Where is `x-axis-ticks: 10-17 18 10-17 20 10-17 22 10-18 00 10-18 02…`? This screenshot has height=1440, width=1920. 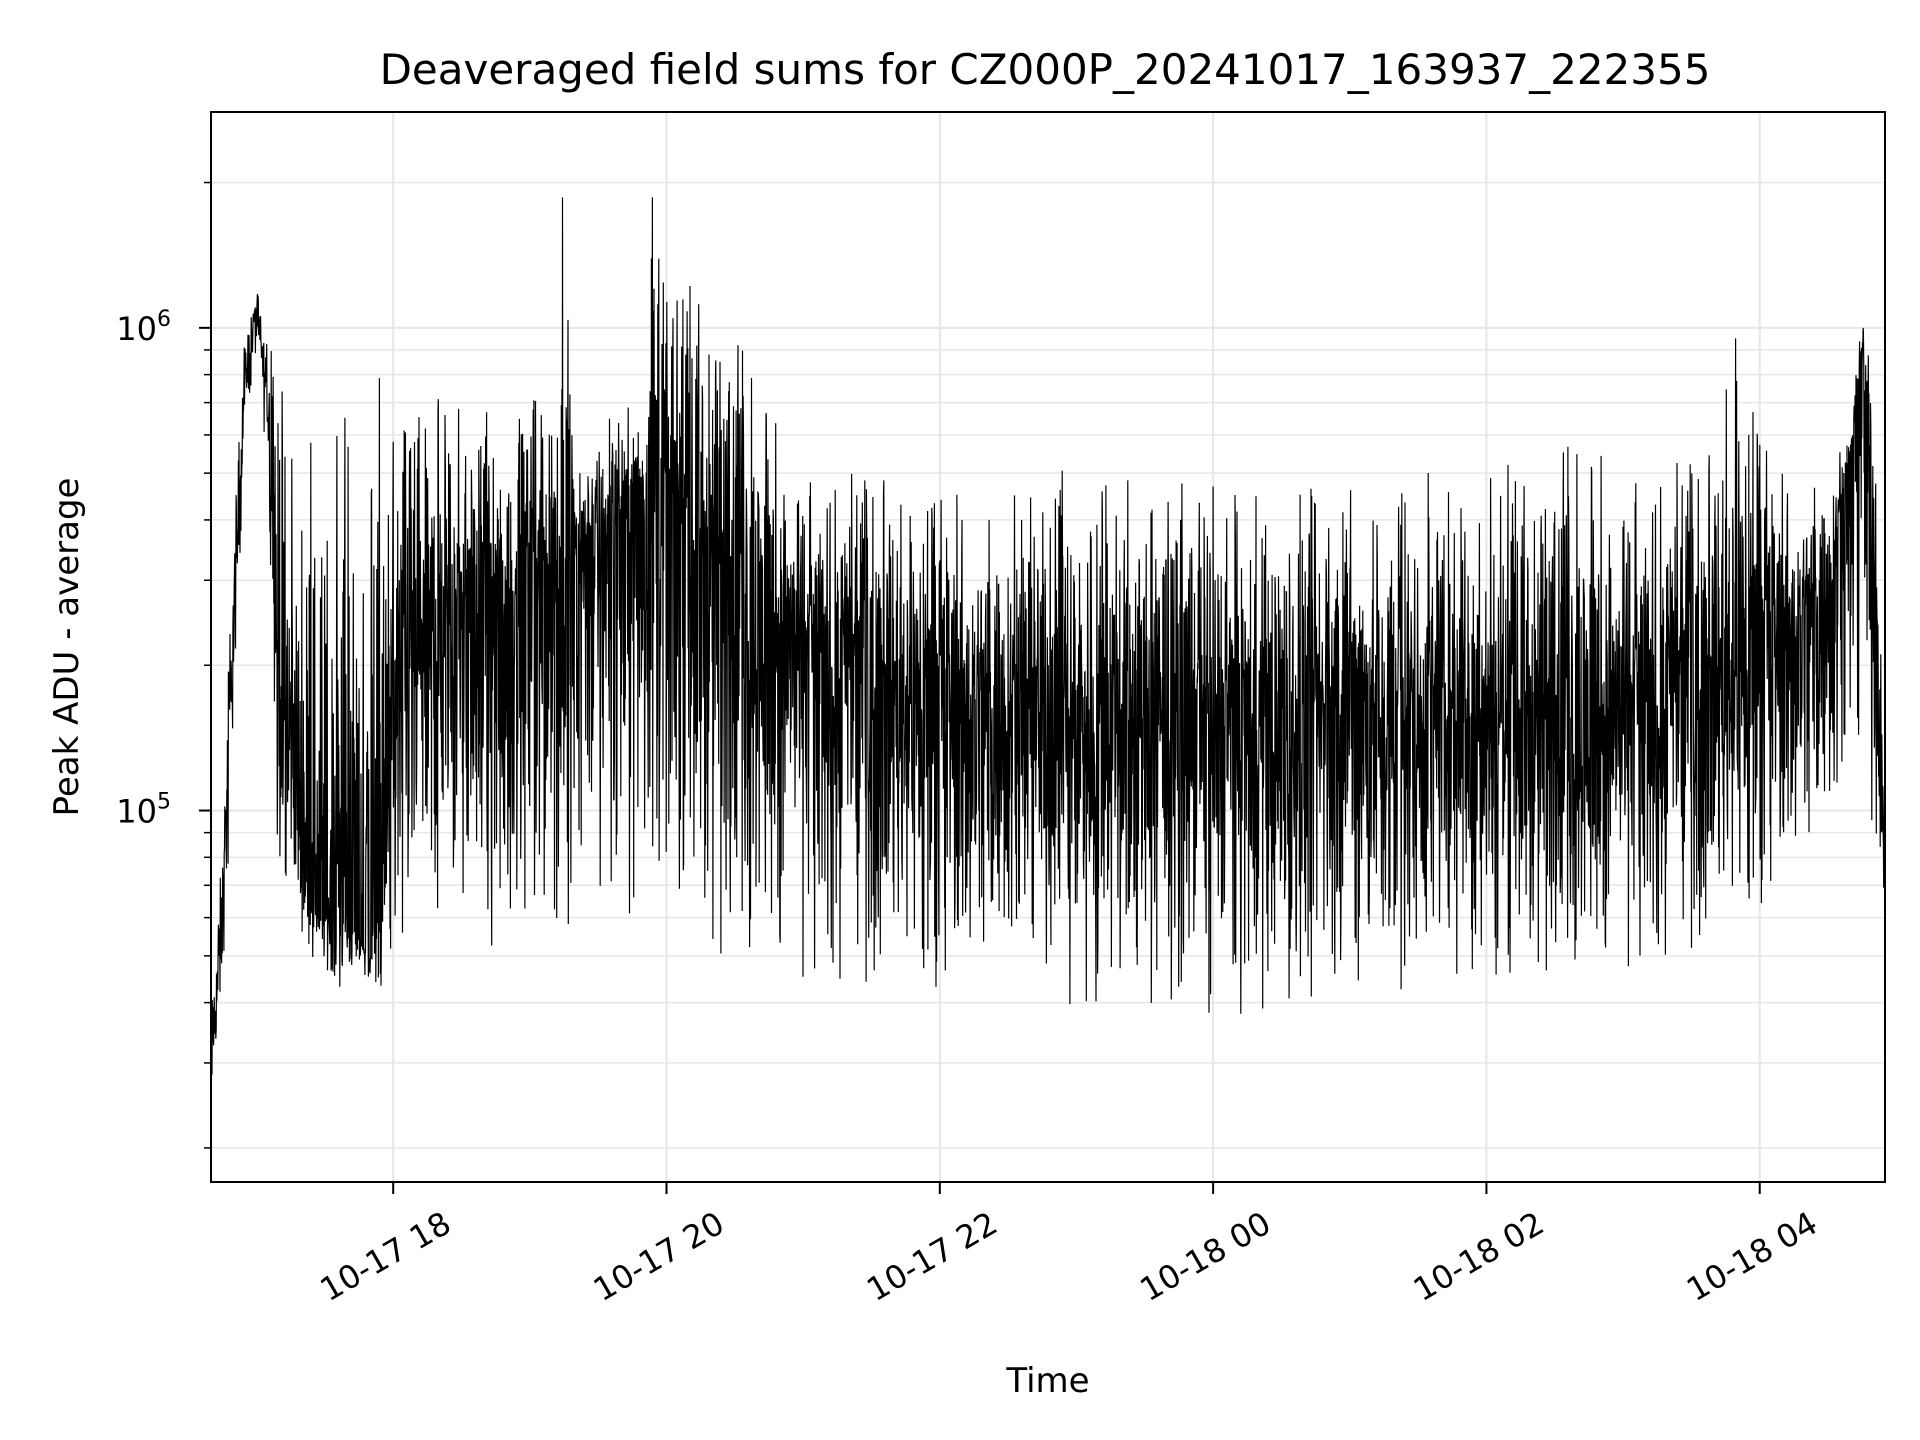
x-axis-ticks: 10-17 18 10-17 20 10-17 22 10-18 00 10-18 02… is located at coordinates (1069, 1245).